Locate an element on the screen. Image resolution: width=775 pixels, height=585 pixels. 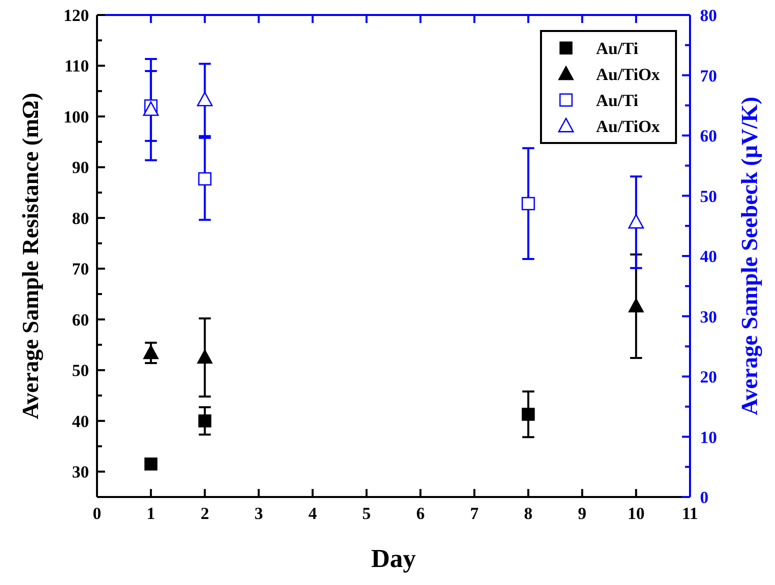
x-tick-label: 0 is located at coordinates (97, 513).